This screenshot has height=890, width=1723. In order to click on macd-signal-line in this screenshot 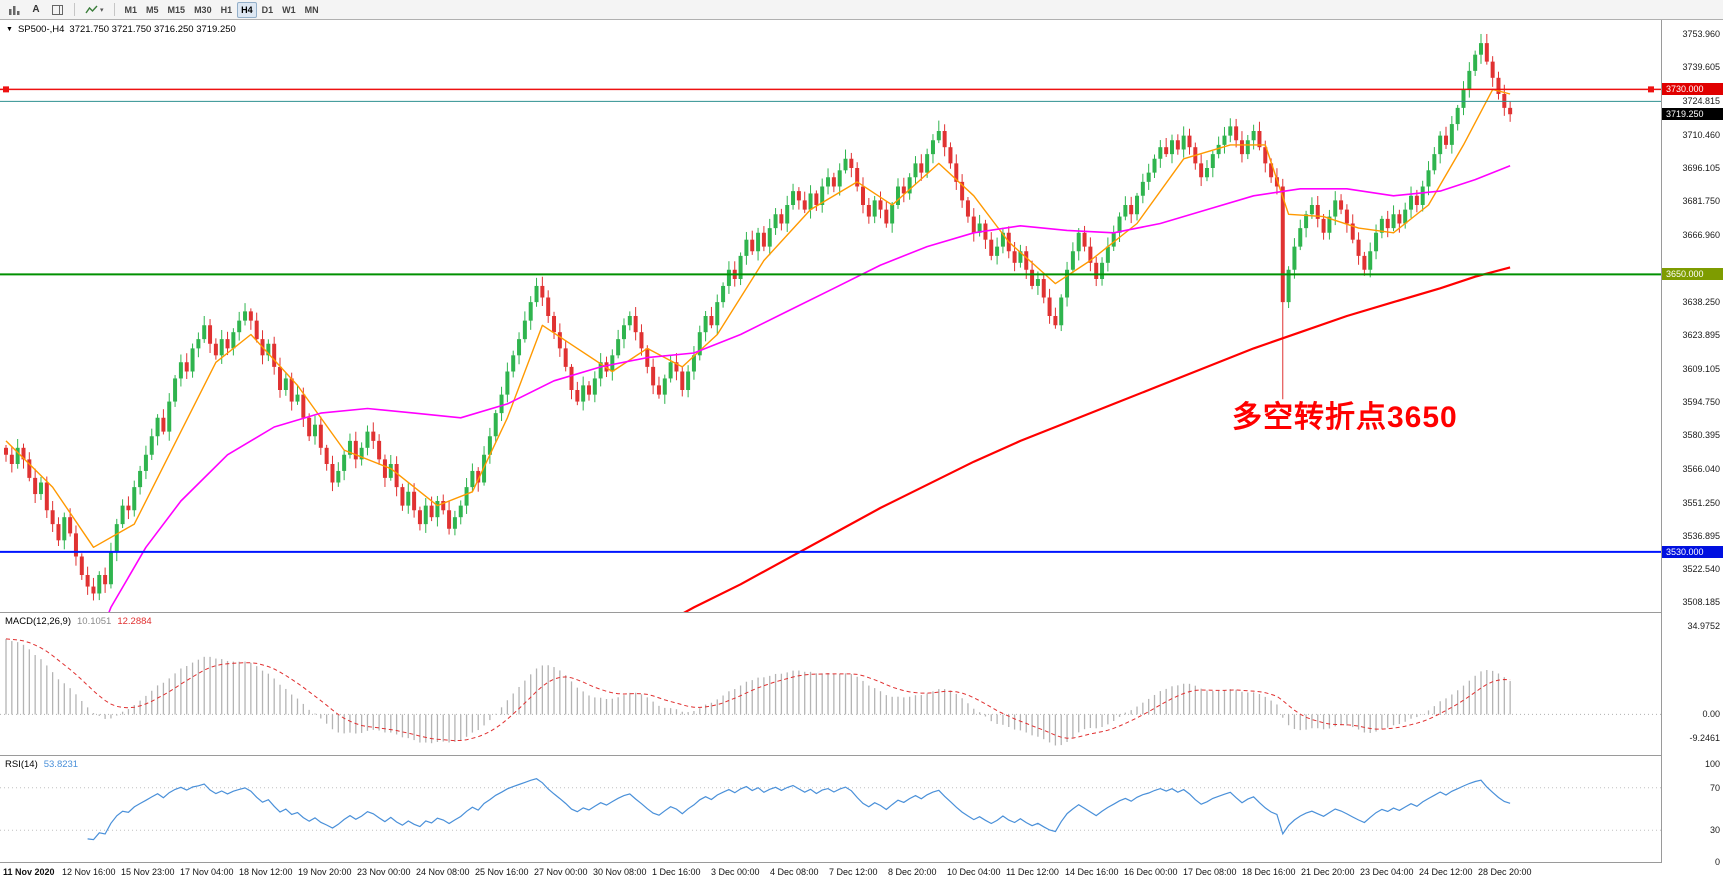, I will do `click(758, 690)`.